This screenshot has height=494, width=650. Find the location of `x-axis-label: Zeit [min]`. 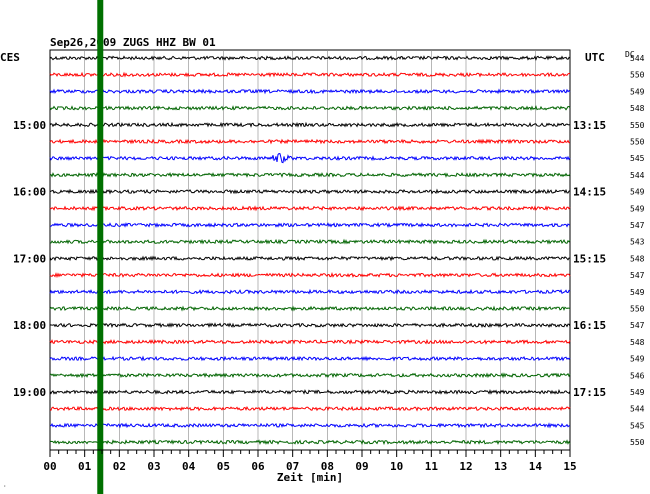

x-axis-label: Zeit [min] is located at coordinates (310, 477).